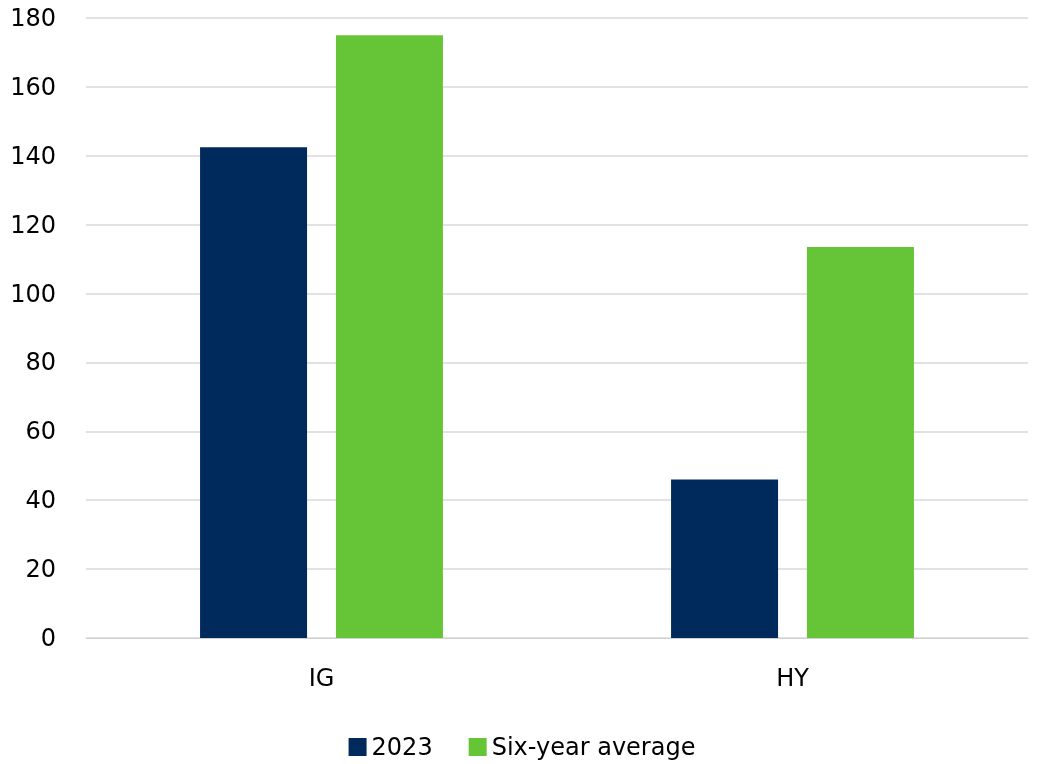 Image resolution: width=1044 pixels, height=764 pixels. I want to click on y-tick-label: 100, so click(33, 293).